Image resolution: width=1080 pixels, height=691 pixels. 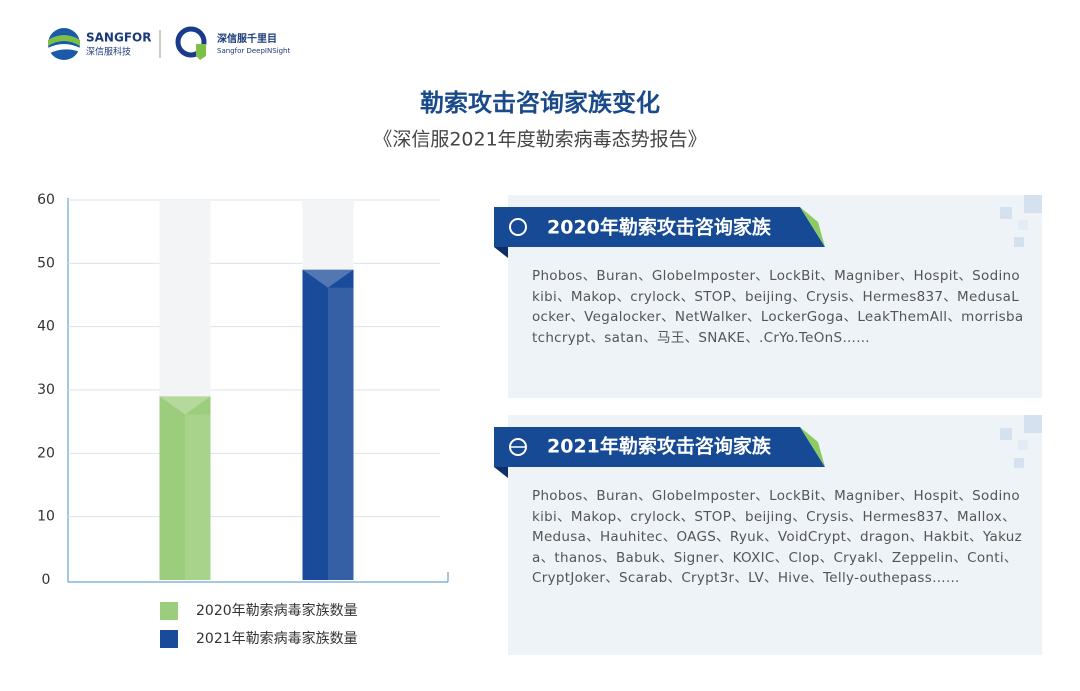 I want to click on chart-title: 勒索攻击咨询家族变化, so click(x=540, y=103).